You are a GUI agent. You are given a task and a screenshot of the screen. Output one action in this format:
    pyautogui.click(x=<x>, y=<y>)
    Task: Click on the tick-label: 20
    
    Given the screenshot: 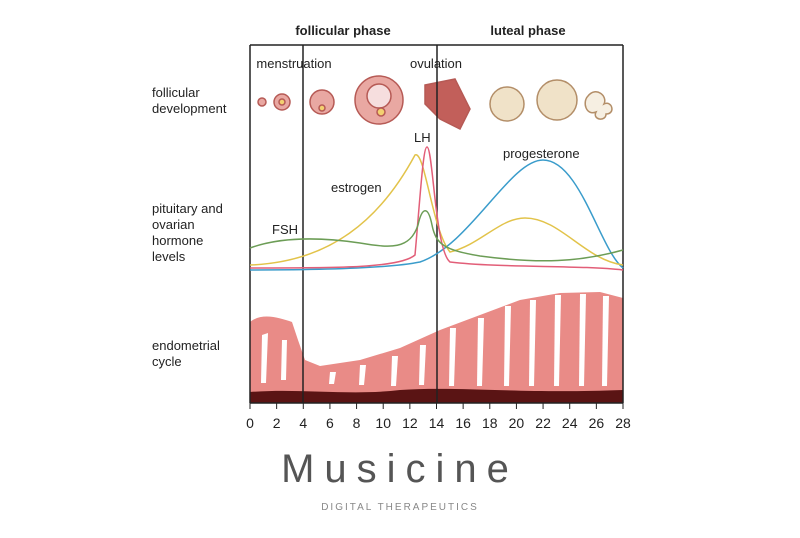 What is the action you would take?
    pyautogui.click(x=517, y=423)
    